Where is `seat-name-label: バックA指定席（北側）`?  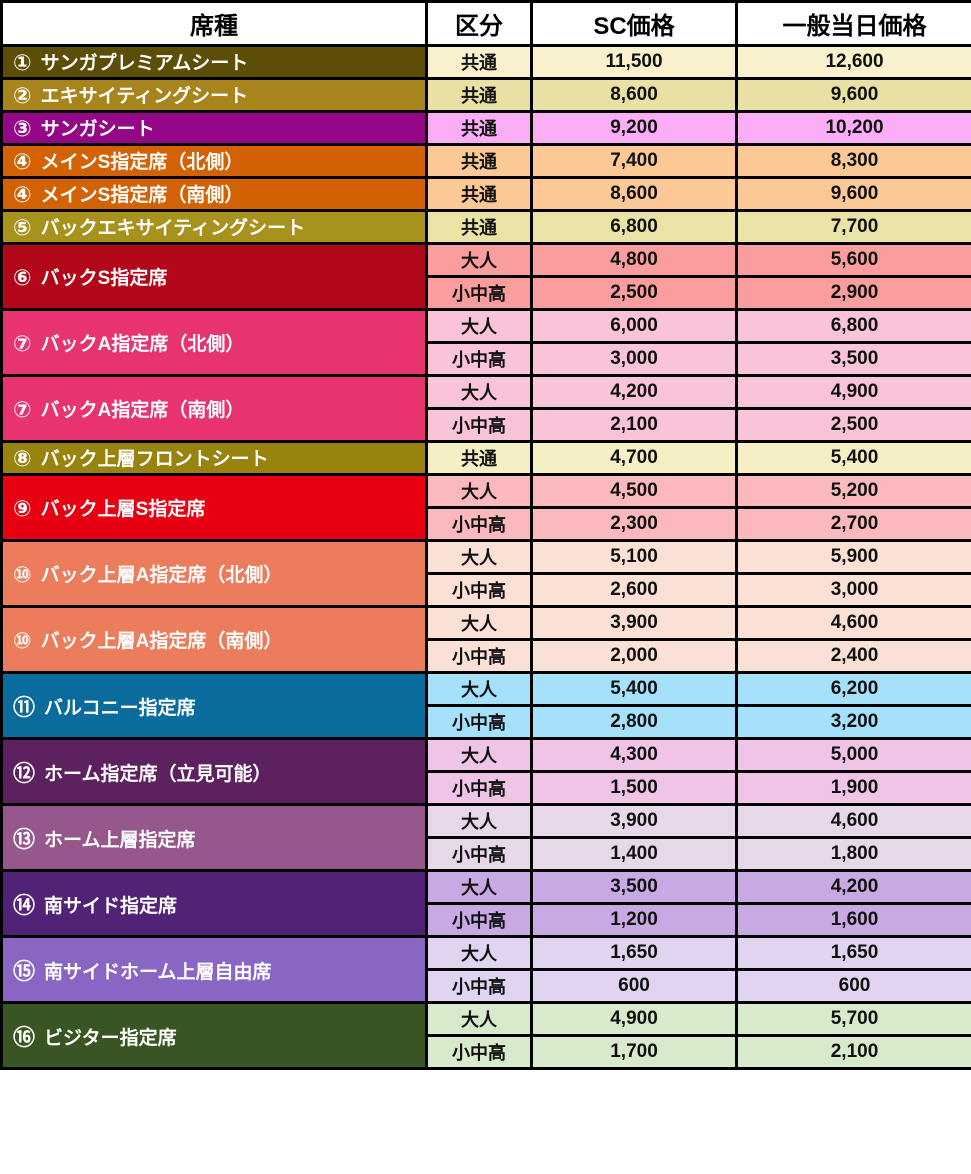 seat-name-label: バックA指定席（北側） is located at coordinates (142, 344).